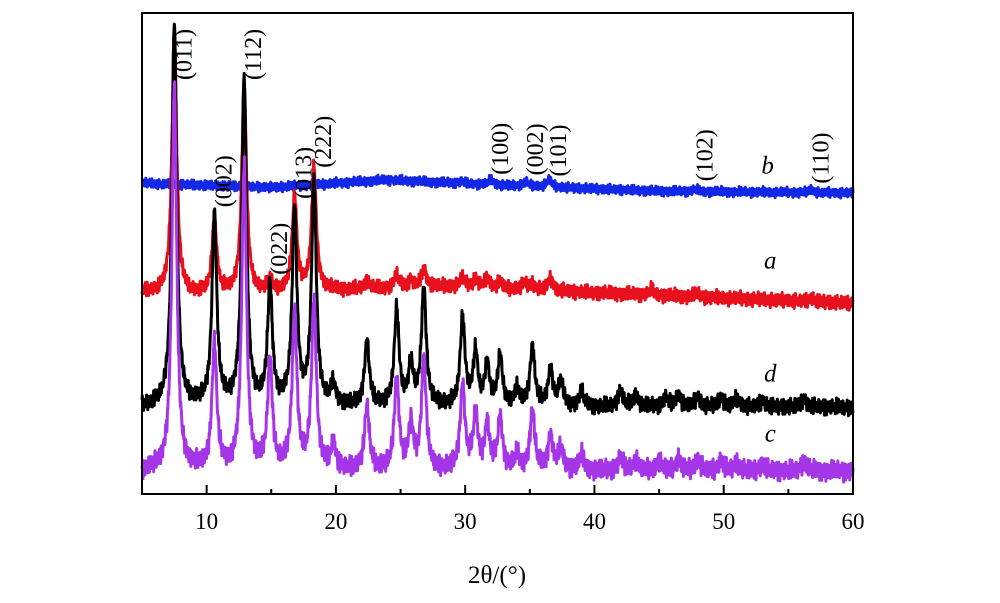 The height and width of the screenshot is (603, 1000). Describe the element at coordinates (501, 149) in the screenshot. I see `peak-annotation: (100)` at that location.